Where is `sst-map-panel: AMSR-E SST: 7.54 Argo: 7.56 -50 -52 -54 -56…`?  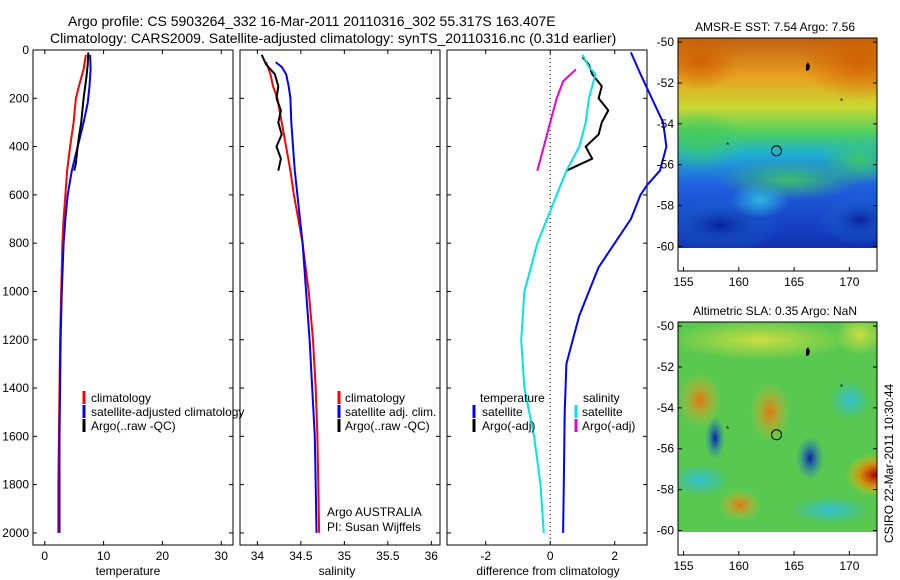 sst-map-panel: AMSR-E SST: 7.54 Argo: 7.56 -50 -52 -54 -56… is located at coordinates (767, 154).